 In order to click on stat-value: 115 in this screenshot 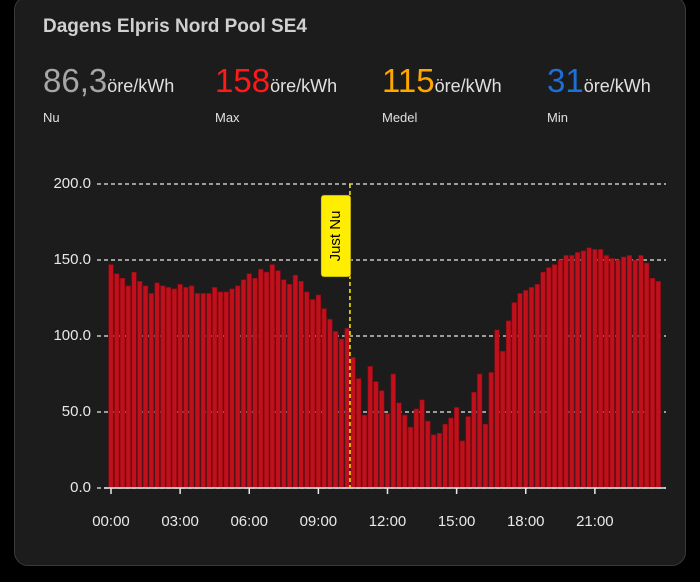, I will do `click(408, 80)`.